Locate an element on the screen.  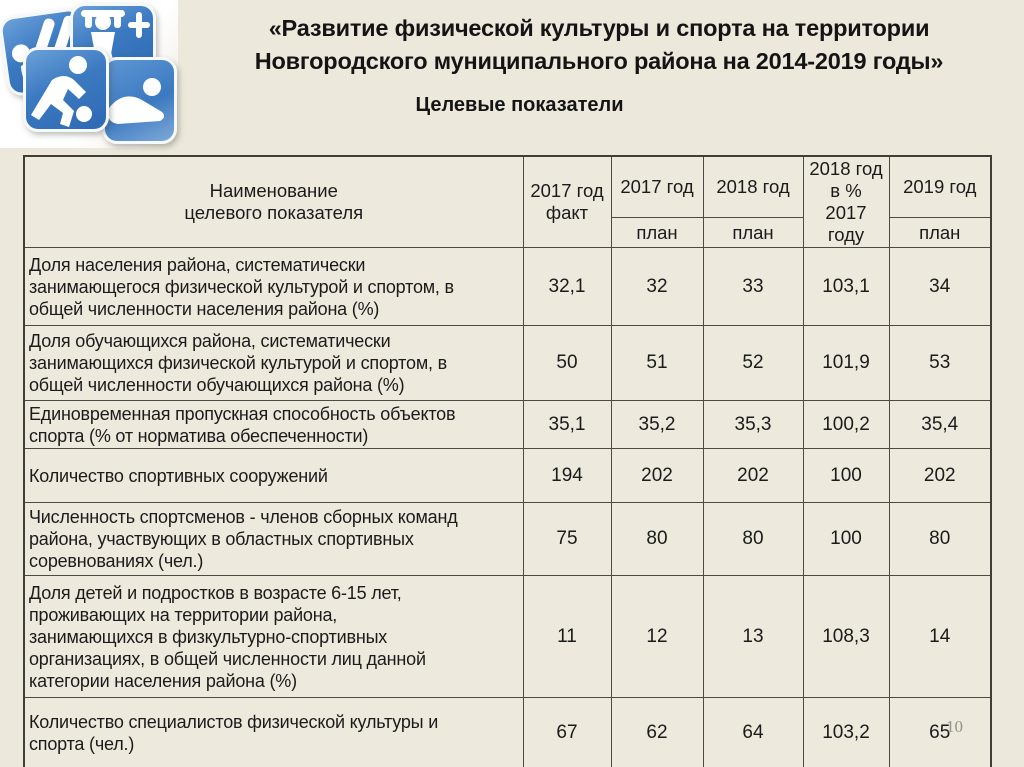
value-2017-fact: 11 is located at coordinates (567, 636).